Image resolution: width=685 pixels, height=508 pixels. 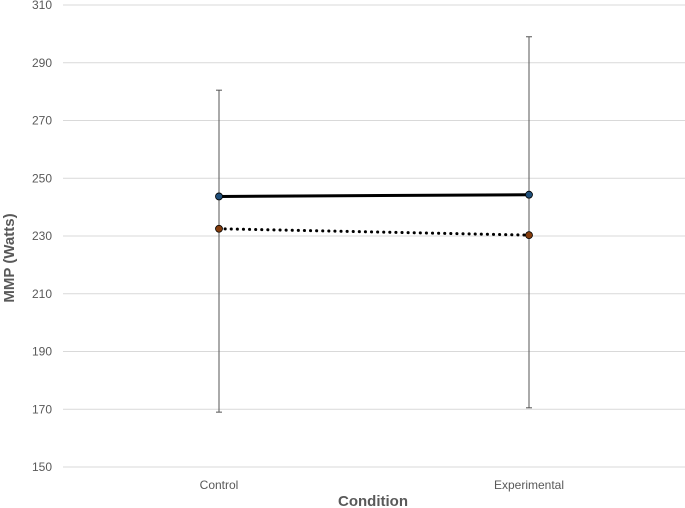 What do you see at coordinates (42, 121) in the screenshot?
I see `y-tick-label: 270` at bounding box center [42, 121].